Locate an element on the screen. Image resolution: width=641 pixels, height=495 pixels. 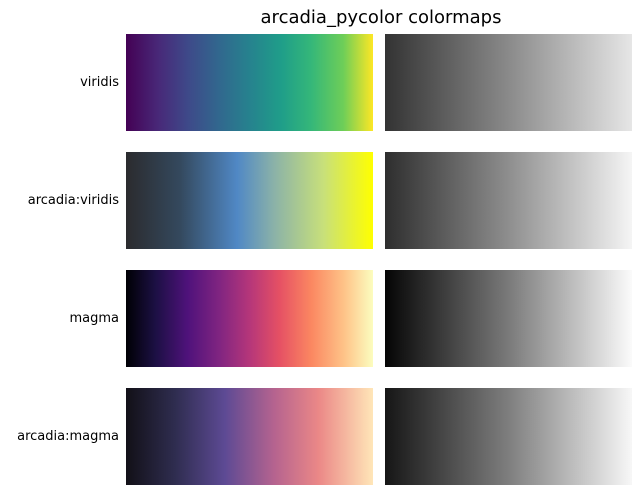
row-label-viridis: viridis is located at coordinates (99, 82).